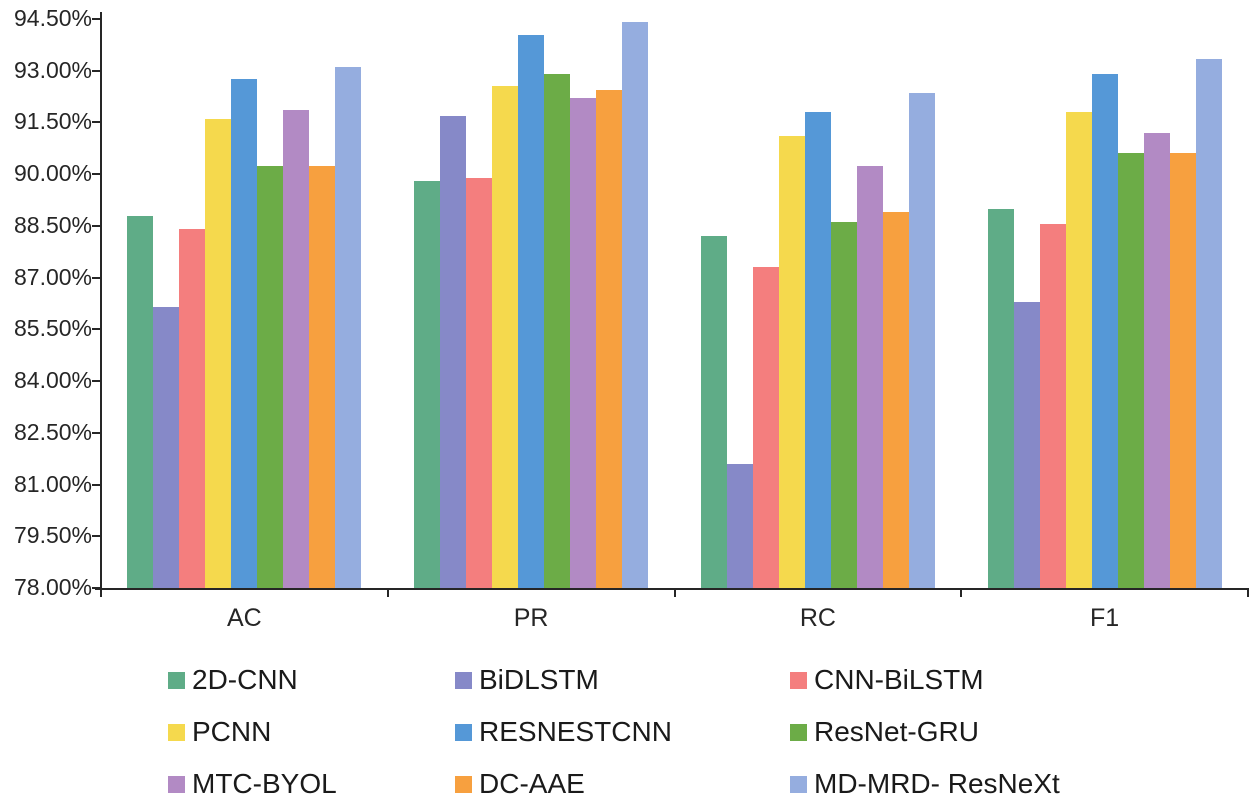 Image resolution: width=1250 pixels, height=802 pixels. I want to click on y-tick-label: 90.00%, so click(52, 173).